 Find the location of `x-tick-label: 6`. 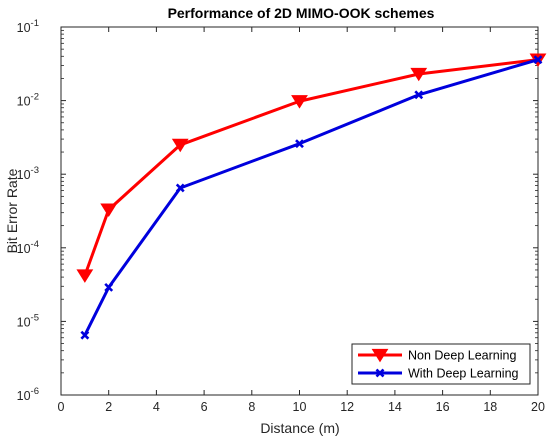

x-tick-label: 6 is located at coordinates (204, 407).